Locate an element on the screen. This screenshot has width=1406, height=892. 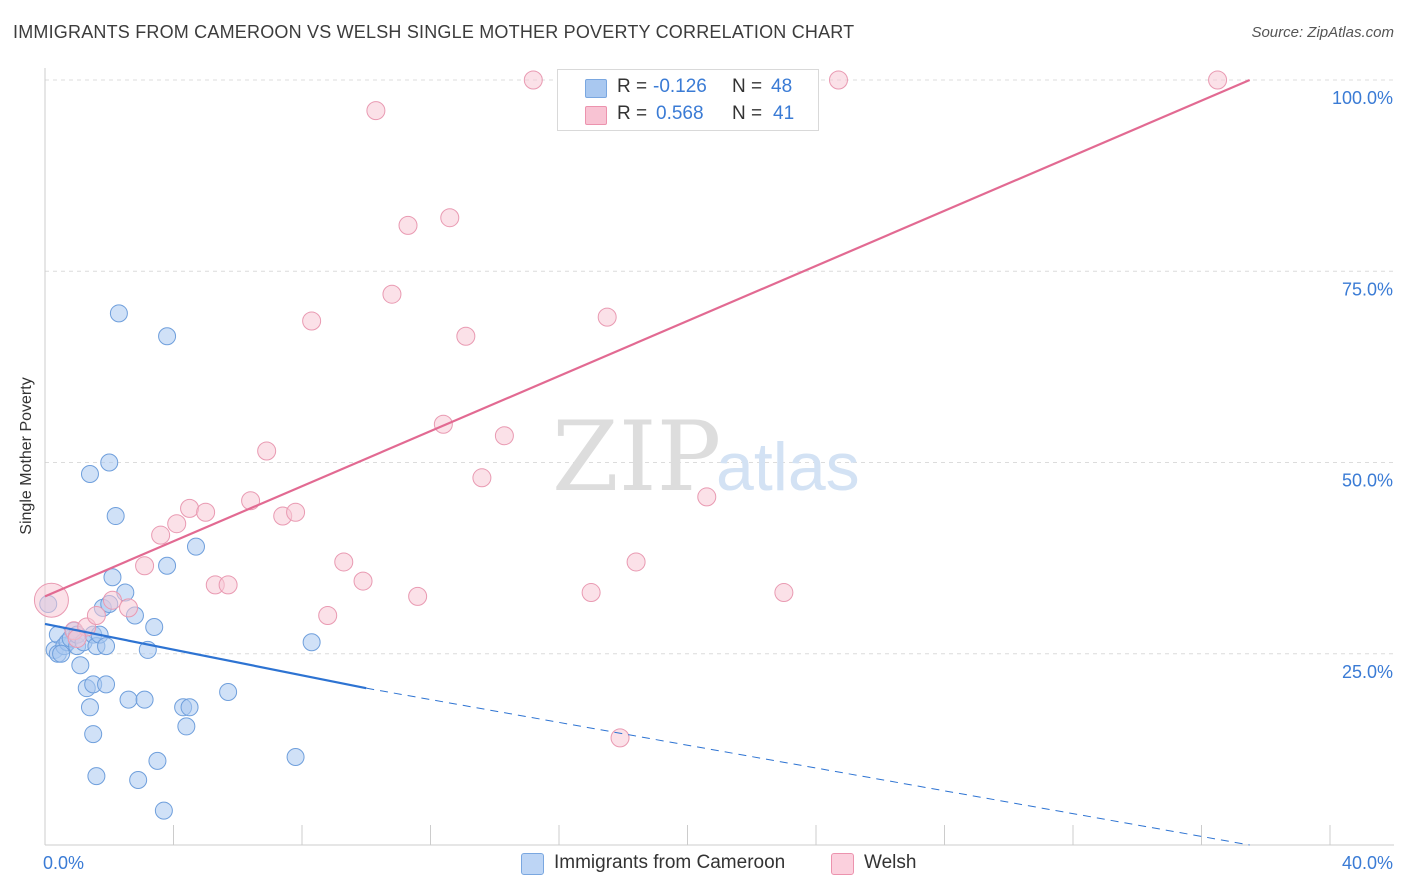
legend-label: Immigrants from Cameroon is located at coordinates (670, 862).